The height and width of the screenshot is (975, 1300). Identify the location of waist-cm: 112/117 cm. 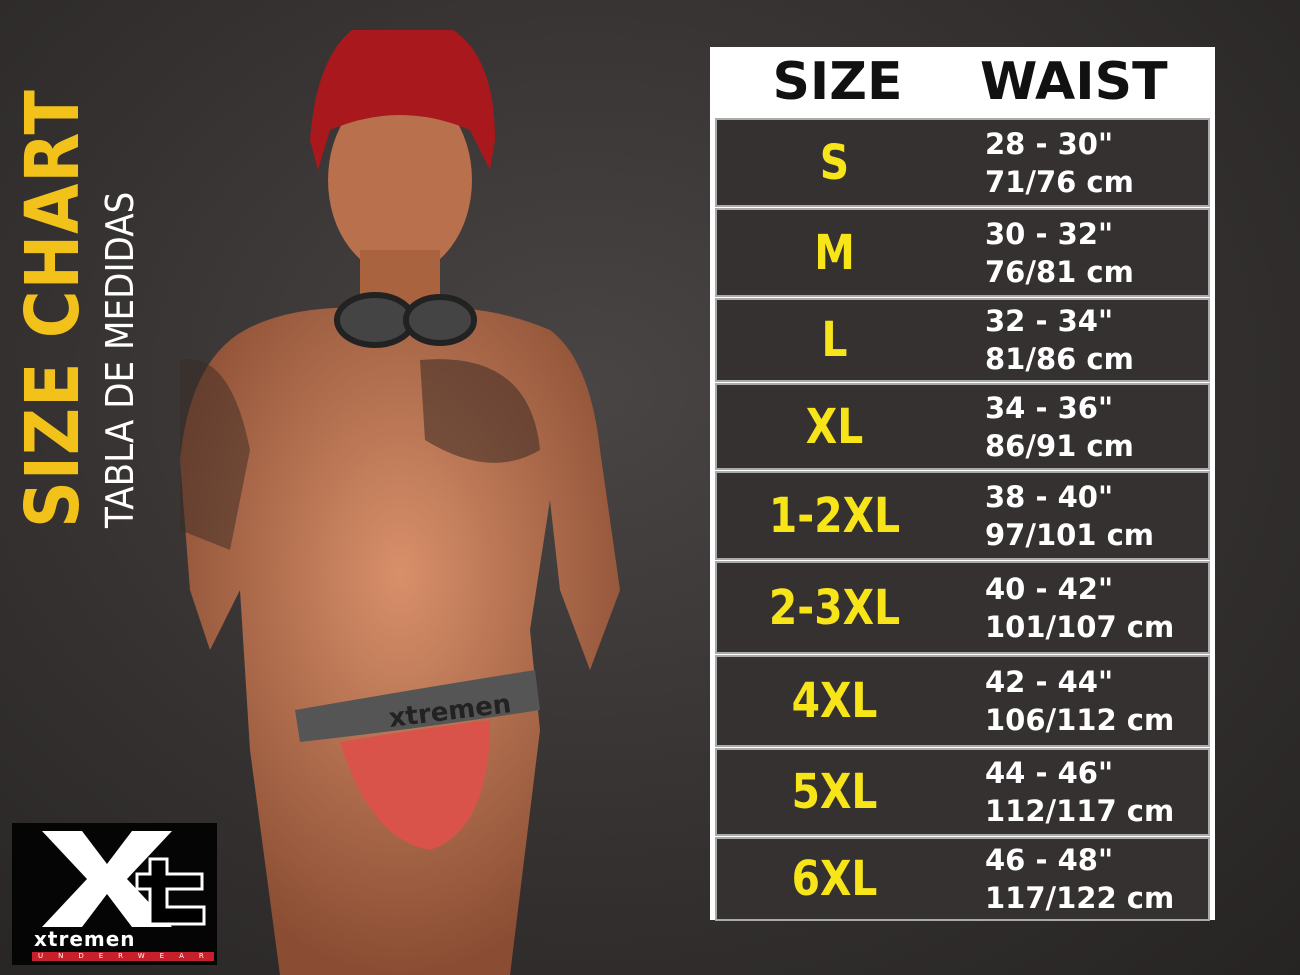
(1080, 811).